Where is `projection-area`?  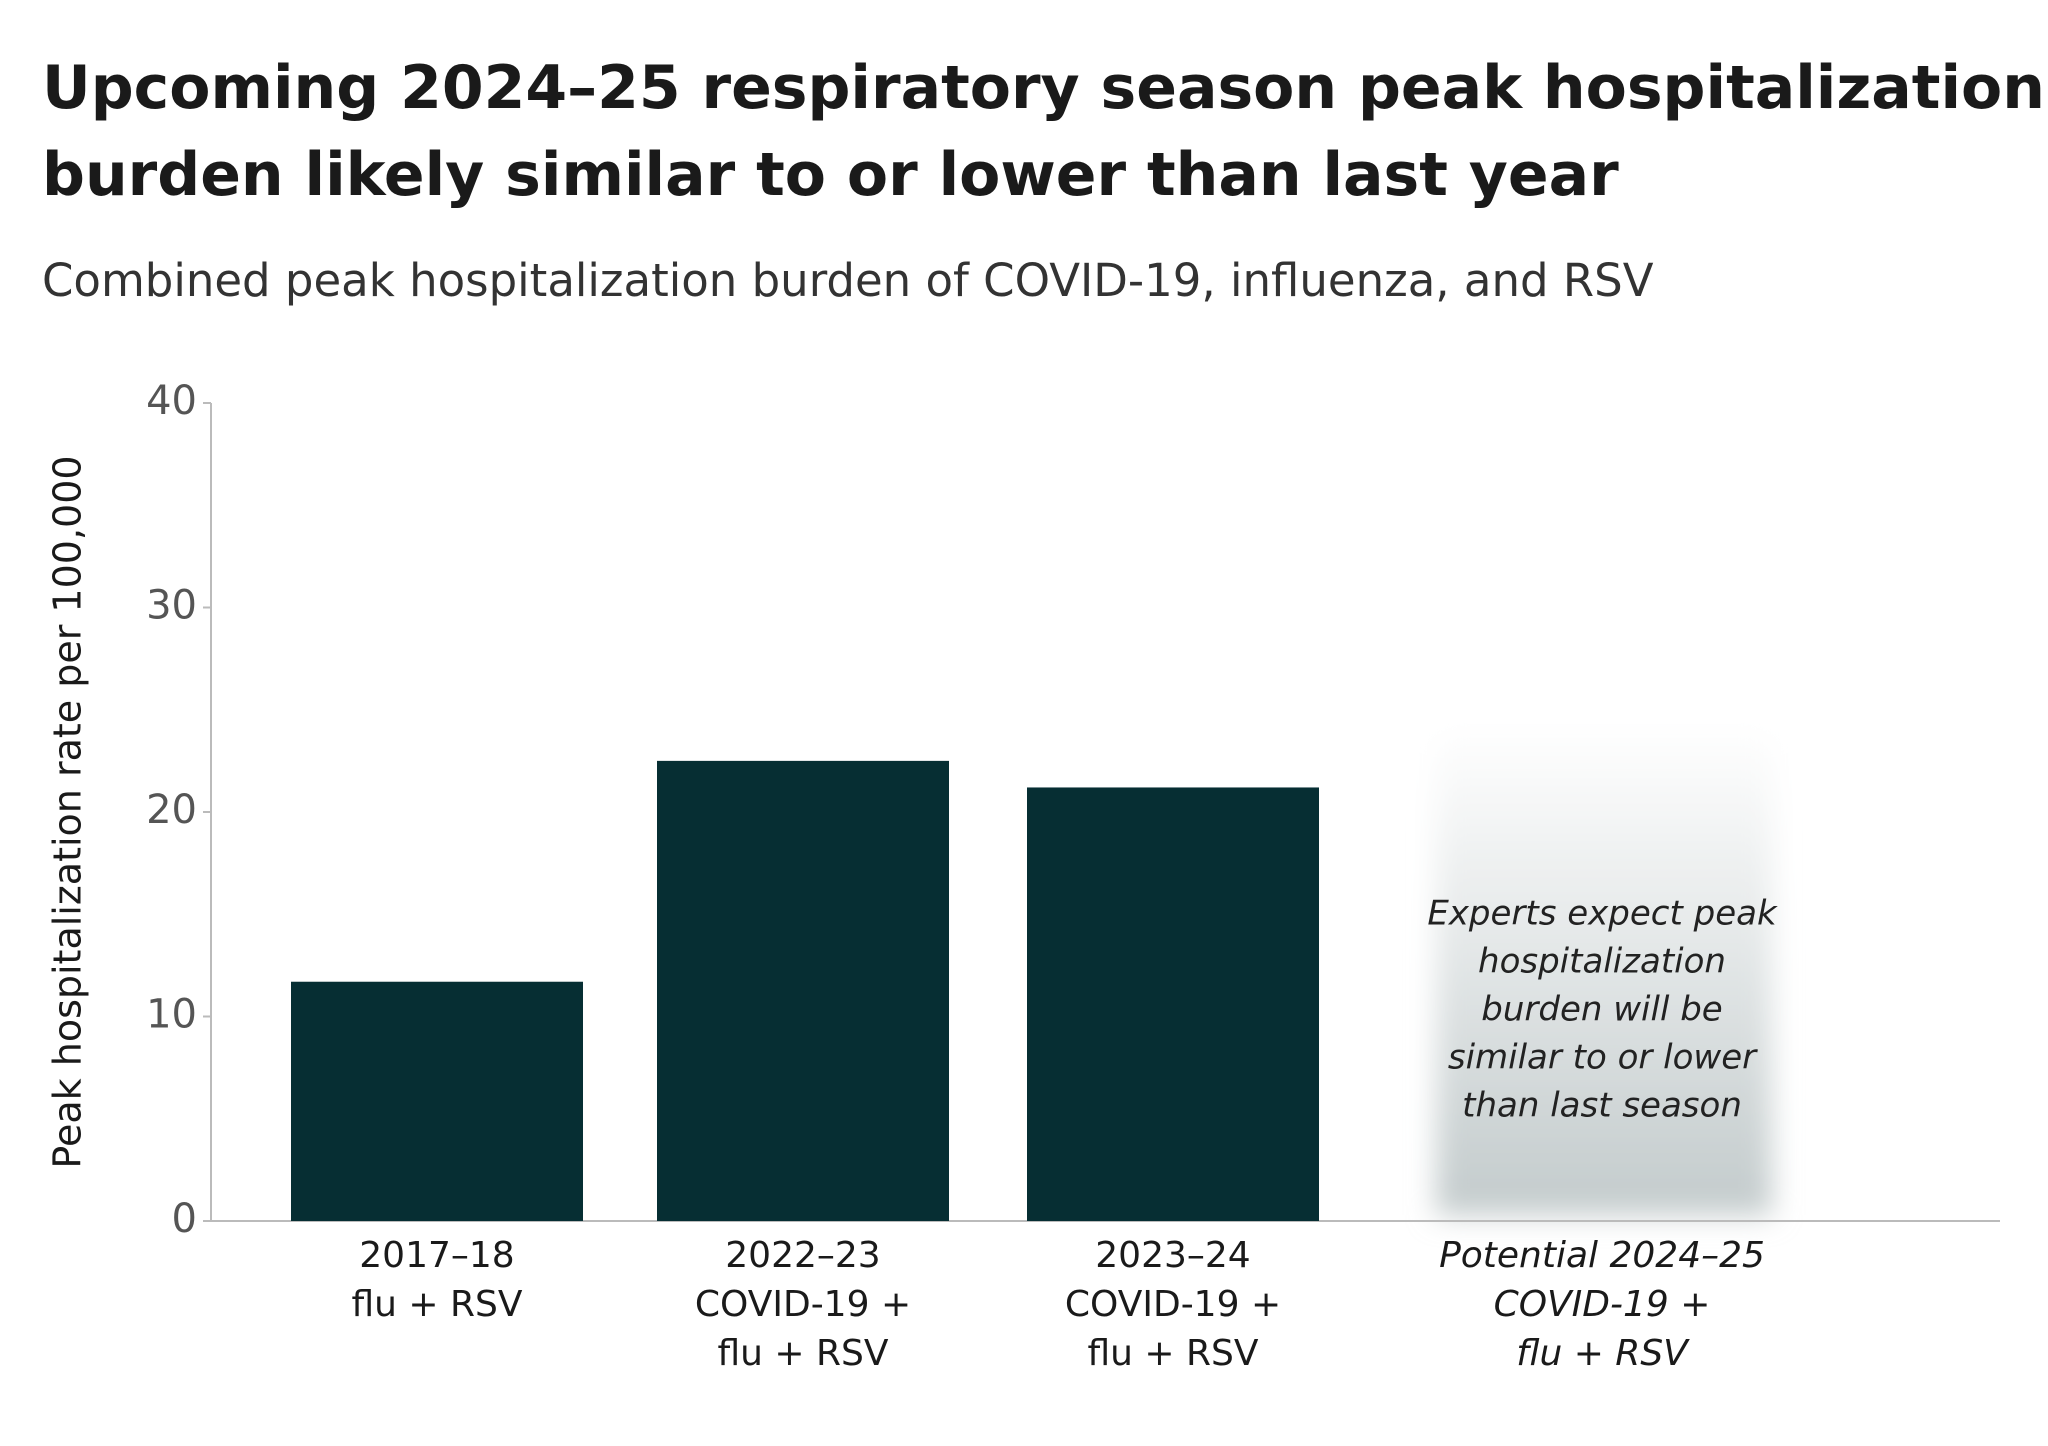
projection-area is located at coordinates (1604, 970).